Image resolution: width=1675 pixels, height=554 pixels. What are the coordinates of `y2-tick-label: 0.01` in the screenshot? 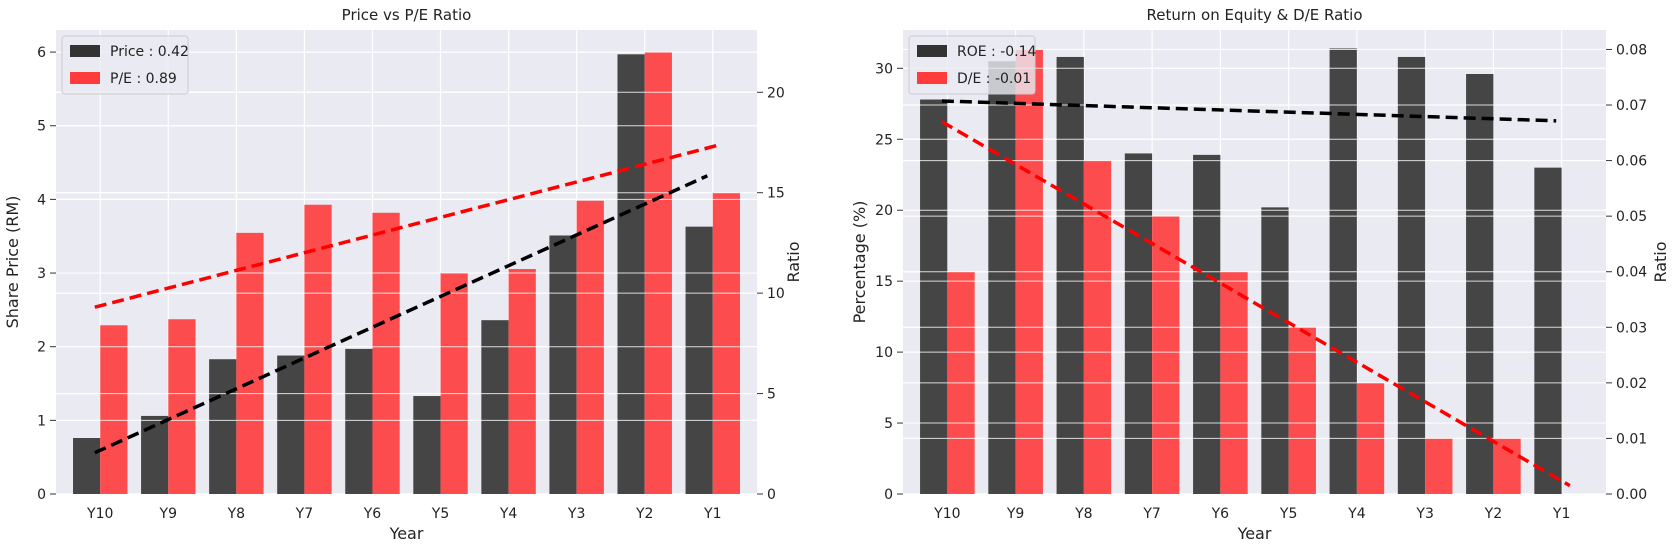 It's located at (1631, 439).